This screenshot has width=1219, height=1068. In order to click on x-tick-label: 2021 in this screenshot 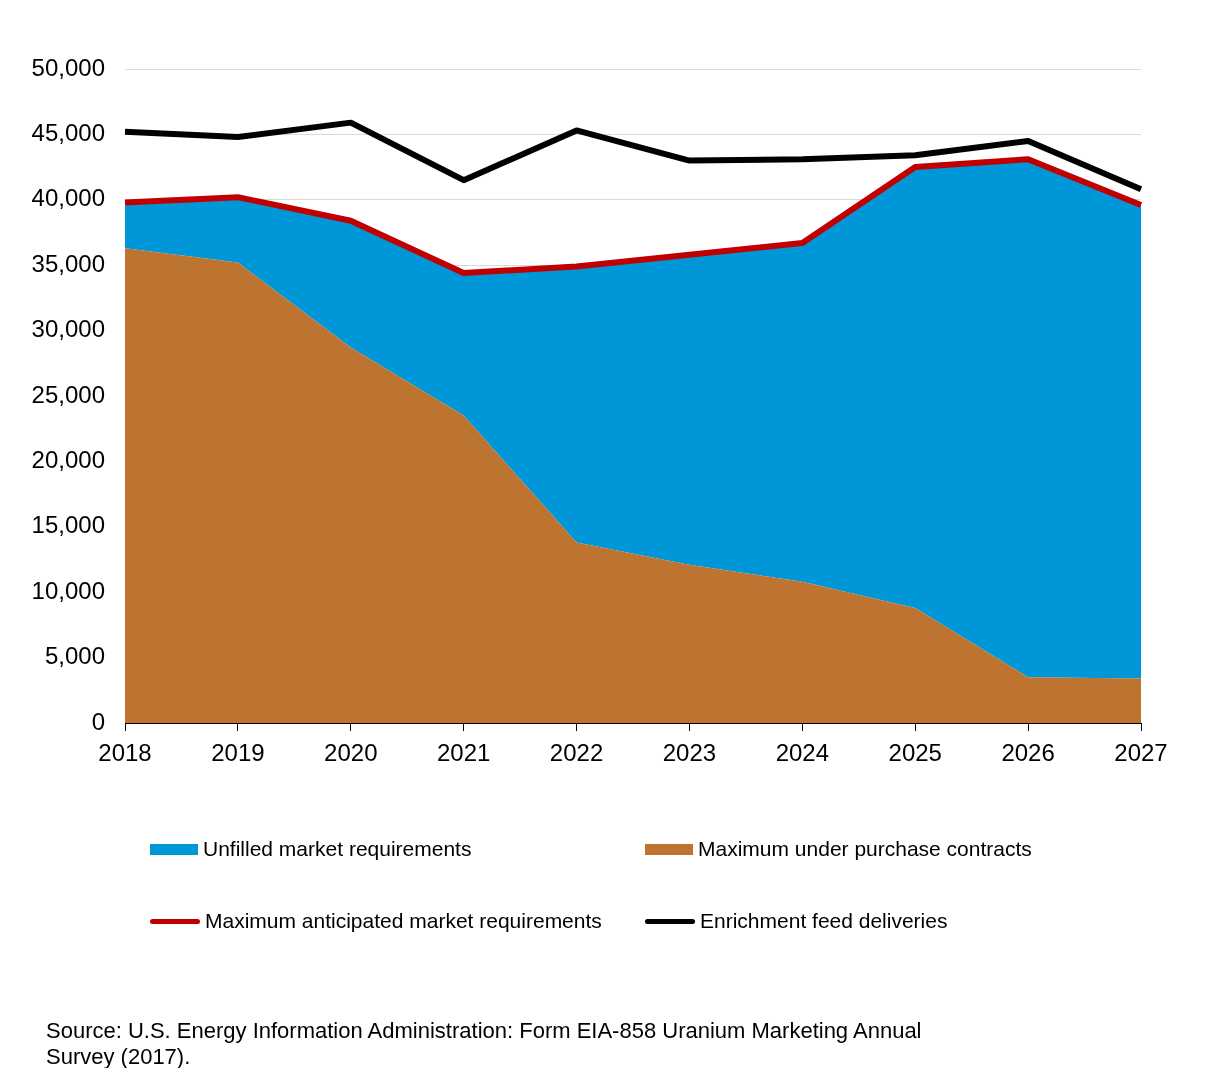, I will do `click(463, 753)`.